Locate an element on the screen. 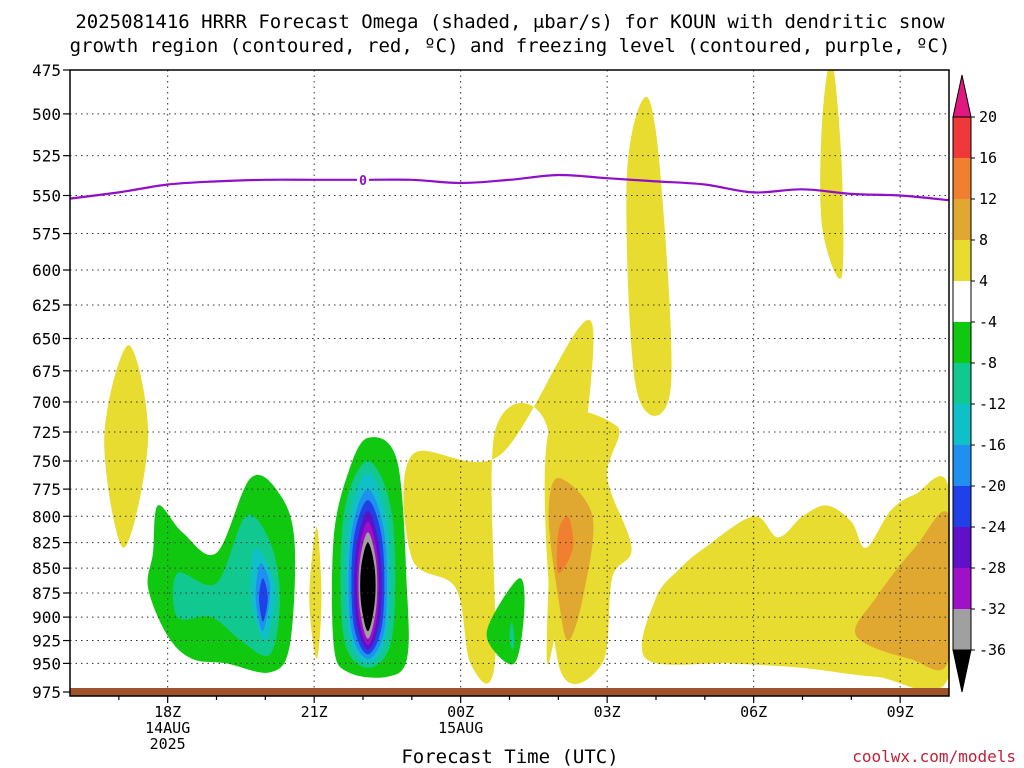 This screenshot has width=1024, height=768. ytick-label-700: 700 is located at coordinates (46, 402).